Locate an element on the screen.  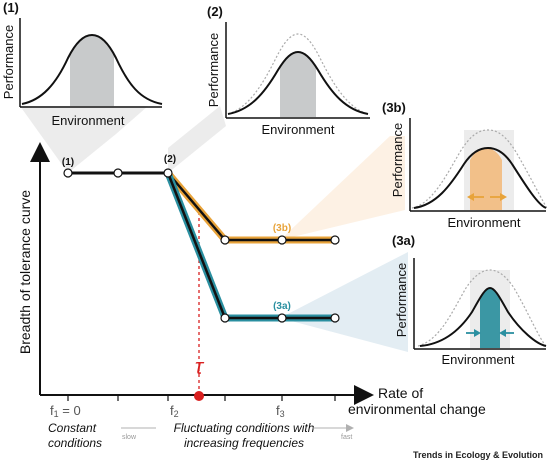
constant-conditions-line1: Constant is located at coordinates (72, 428).